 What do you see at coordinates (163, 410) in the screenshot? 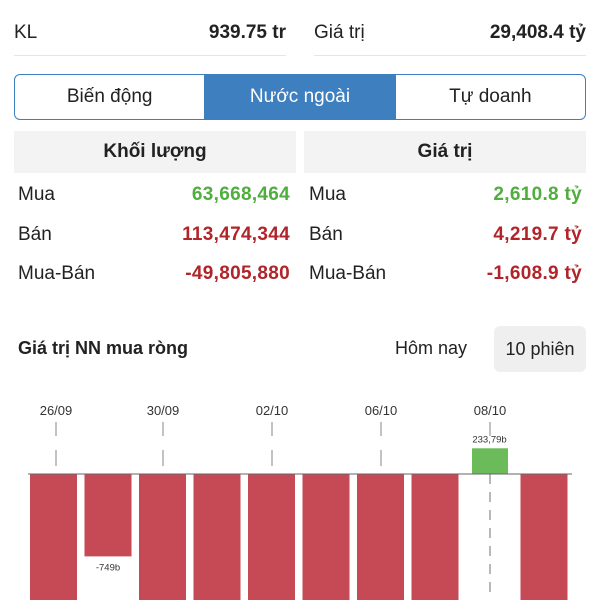
I see `x-tick-label: 30/09` at bounding box center [163, 410].